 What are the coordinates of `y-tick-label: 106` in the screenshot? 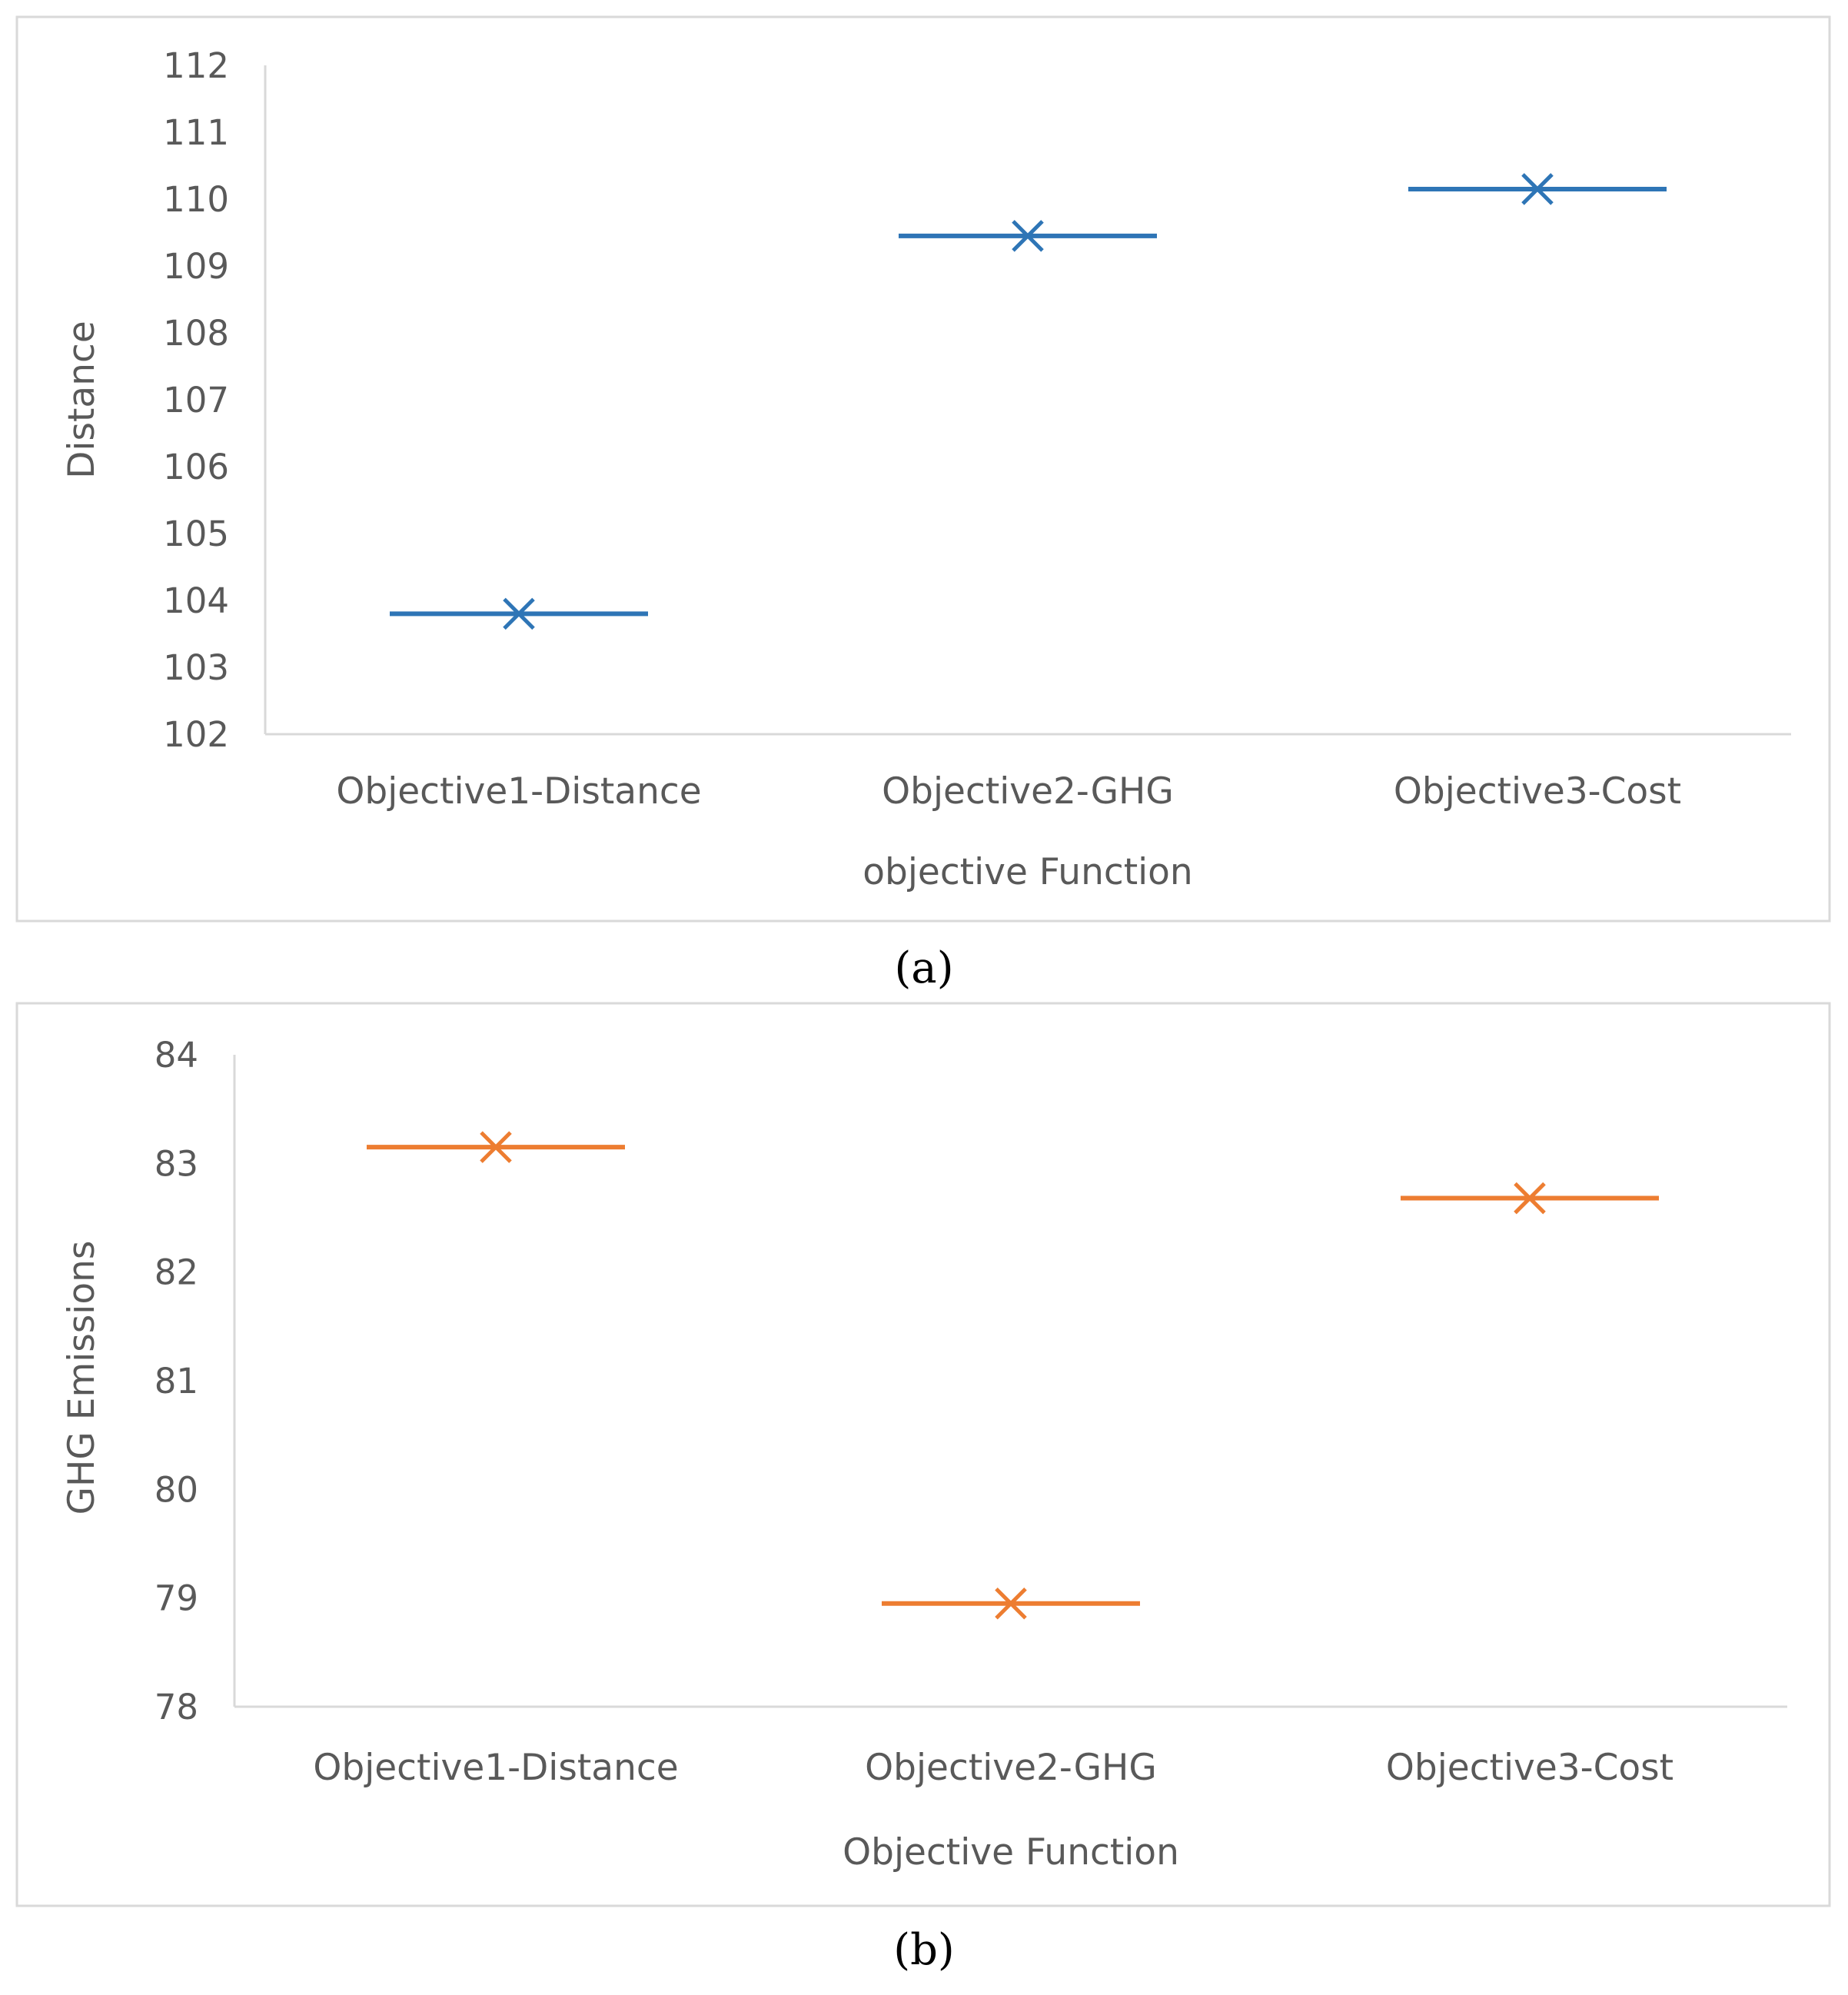 It's located at (196, 467).